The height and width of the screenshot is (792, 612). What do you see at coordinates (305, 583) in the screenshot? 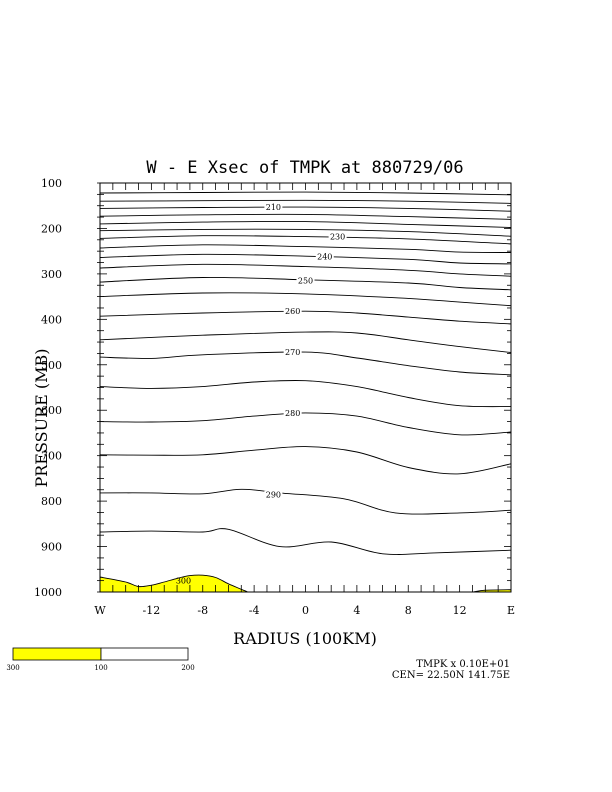
I see `shaded-region-layer` at bounding box center [305, 583].